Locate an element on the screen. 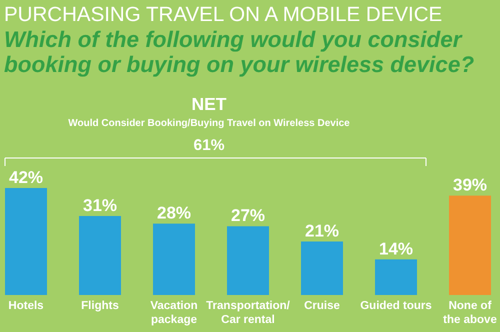 The height and width of the screenshot is (332, 500). x-tick-label: Flights is located at coordinates (100, 306).